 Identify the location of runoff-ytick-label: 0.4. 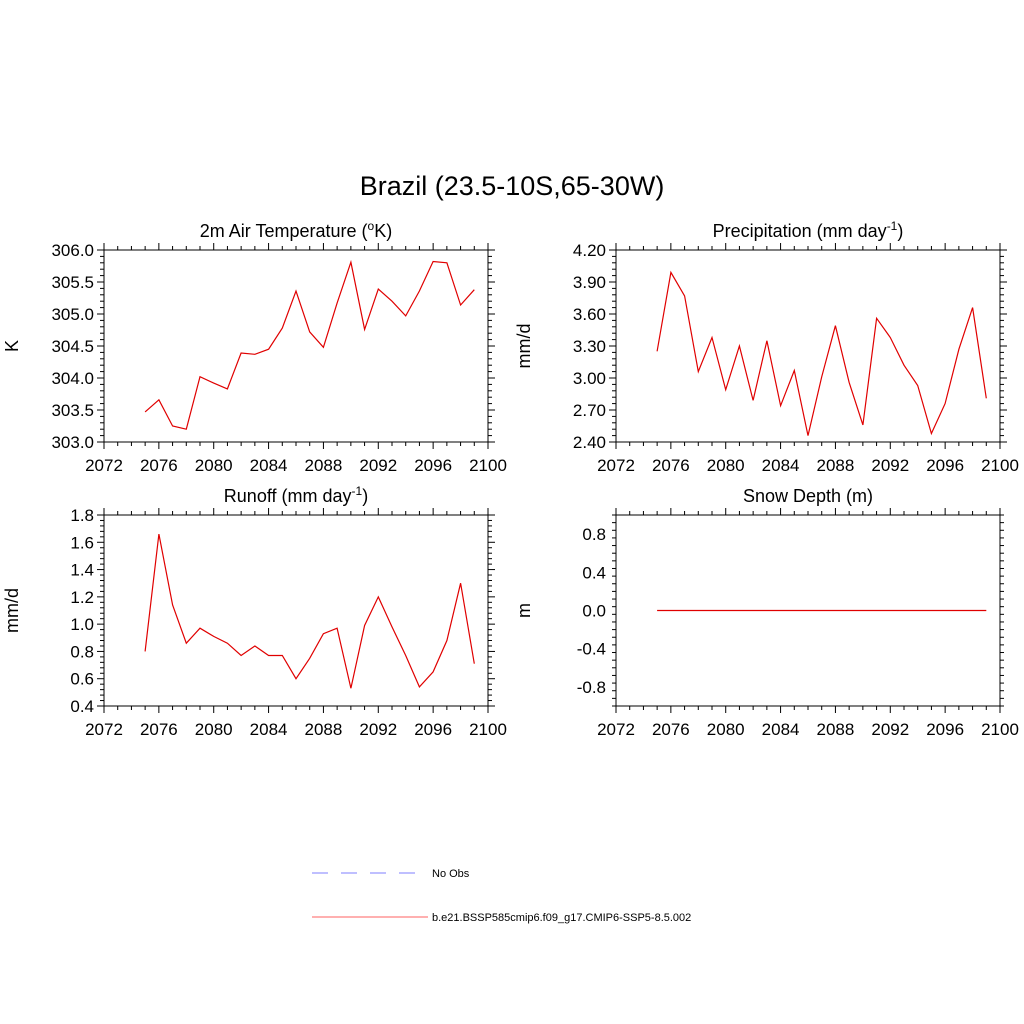
(82, 706).